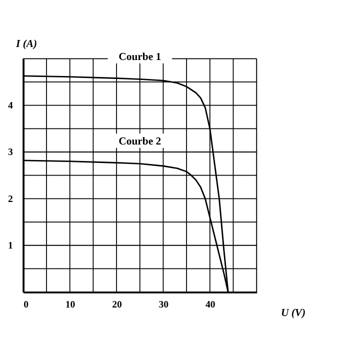 The image size is (343, 340). I want to click on x-tick-label: 30, so click(163, 305).